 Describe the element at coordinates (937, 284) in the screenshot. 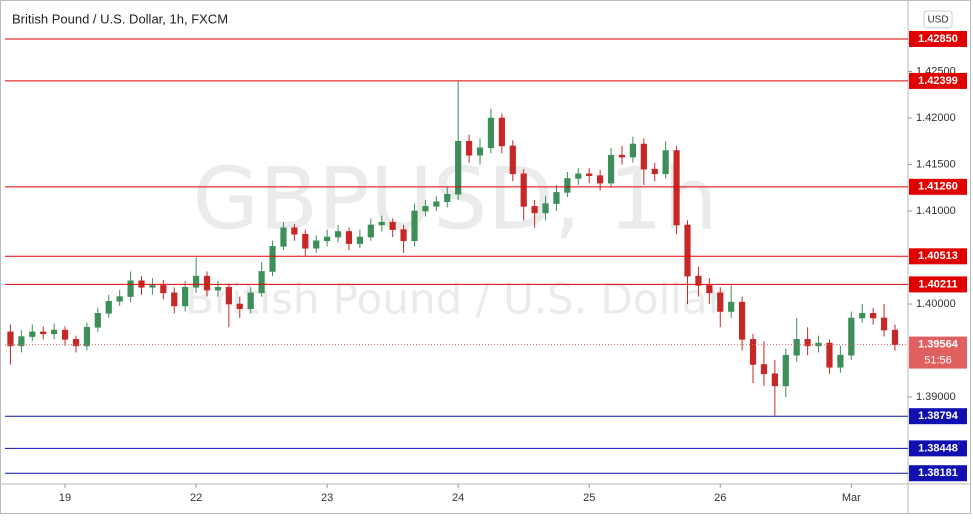

I see `level-label: 1.40211` at that location.